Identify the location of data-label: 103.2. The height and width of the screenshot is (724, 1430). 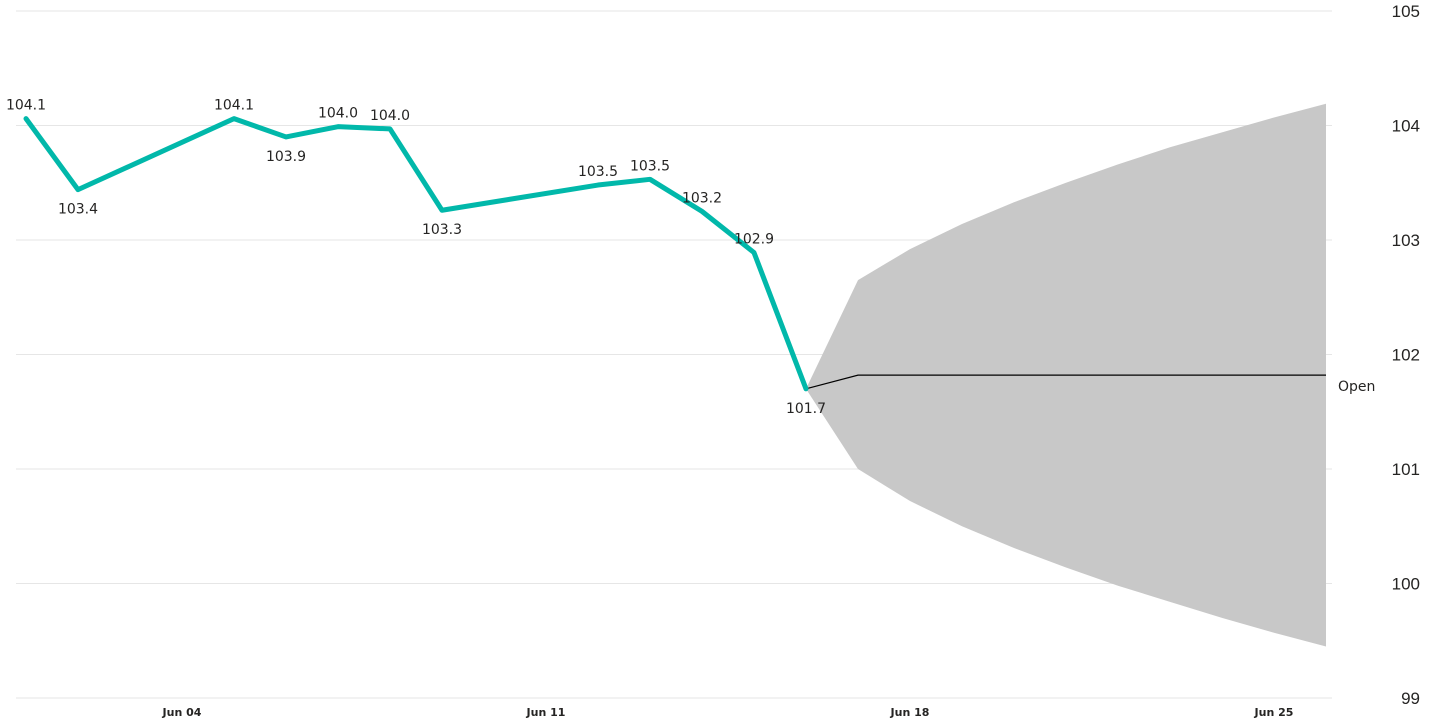
(702, 198).